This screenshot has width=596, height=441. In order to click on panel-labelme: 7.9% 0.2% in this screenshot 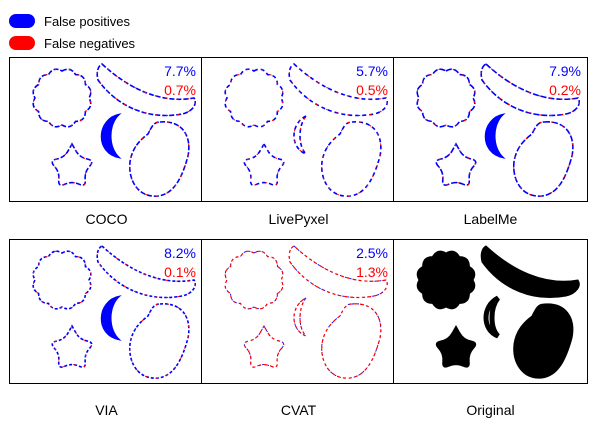, I will do `click(490, 129)`.